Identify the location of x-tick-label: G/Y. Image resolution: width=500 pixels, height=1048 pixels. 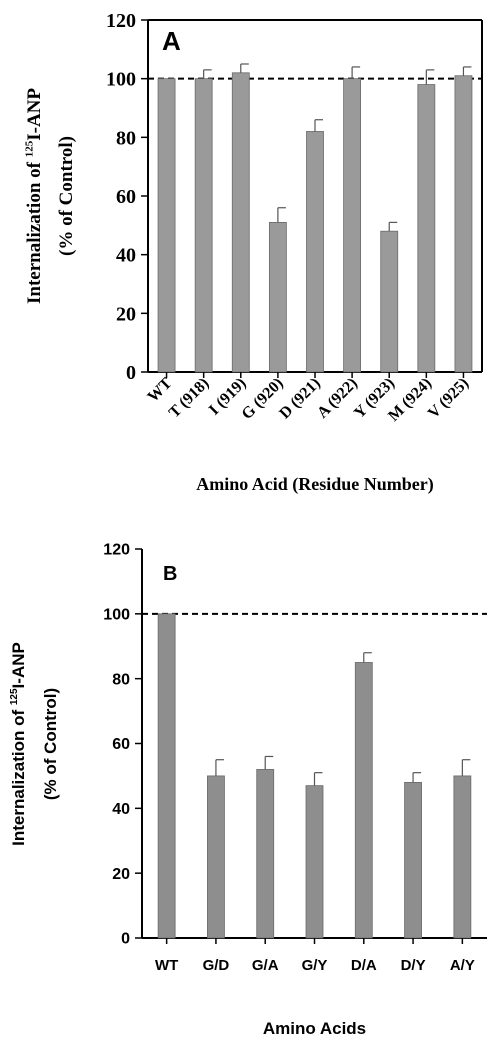
(315, 965).